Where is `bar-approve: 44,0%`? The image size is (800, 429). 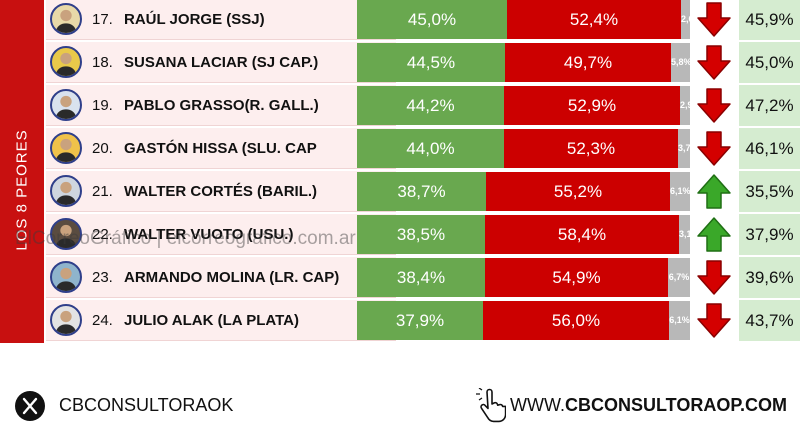 bar-approve: 44,0% is located at coordinates (430, 148).